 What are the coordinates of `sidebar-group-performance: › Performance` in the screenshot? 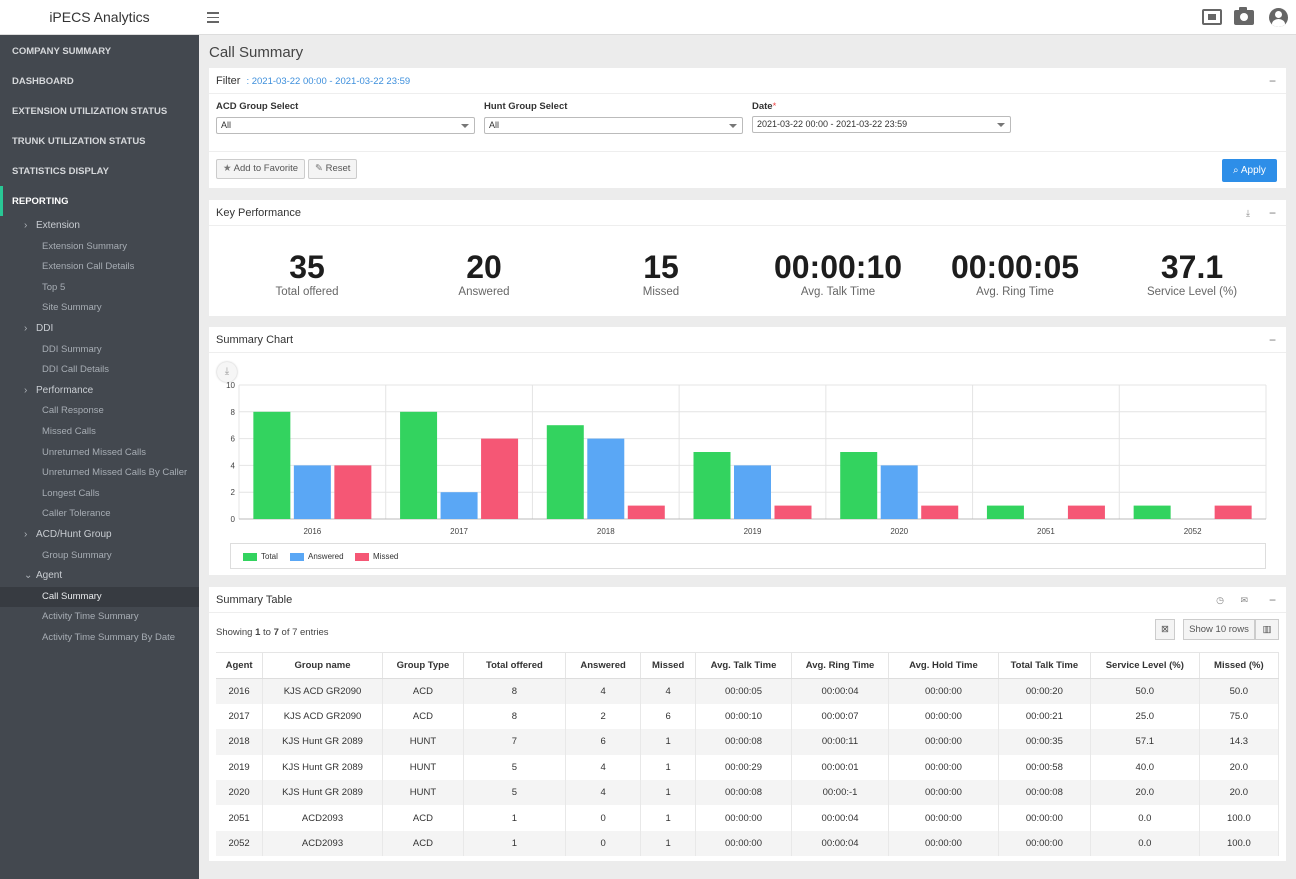 It's located at (99, 391).